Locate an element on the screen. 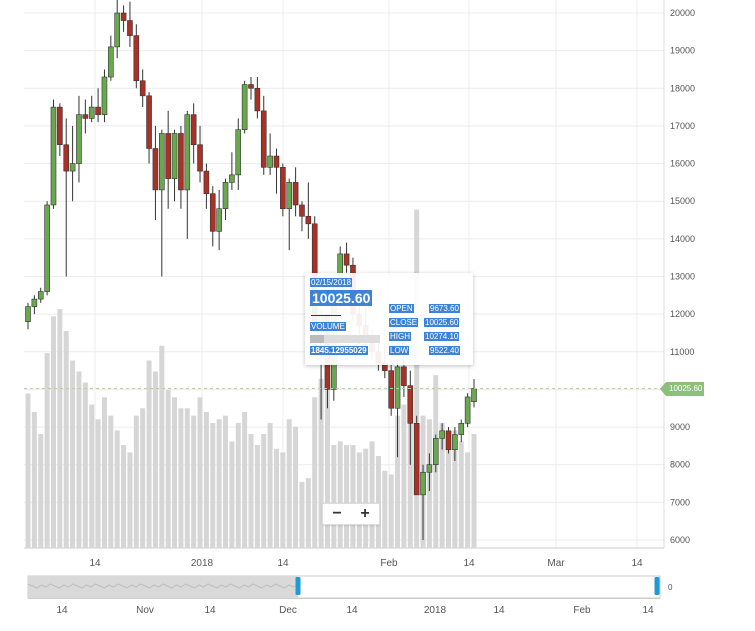  navigator-handle is located at coordinates (298, 586).